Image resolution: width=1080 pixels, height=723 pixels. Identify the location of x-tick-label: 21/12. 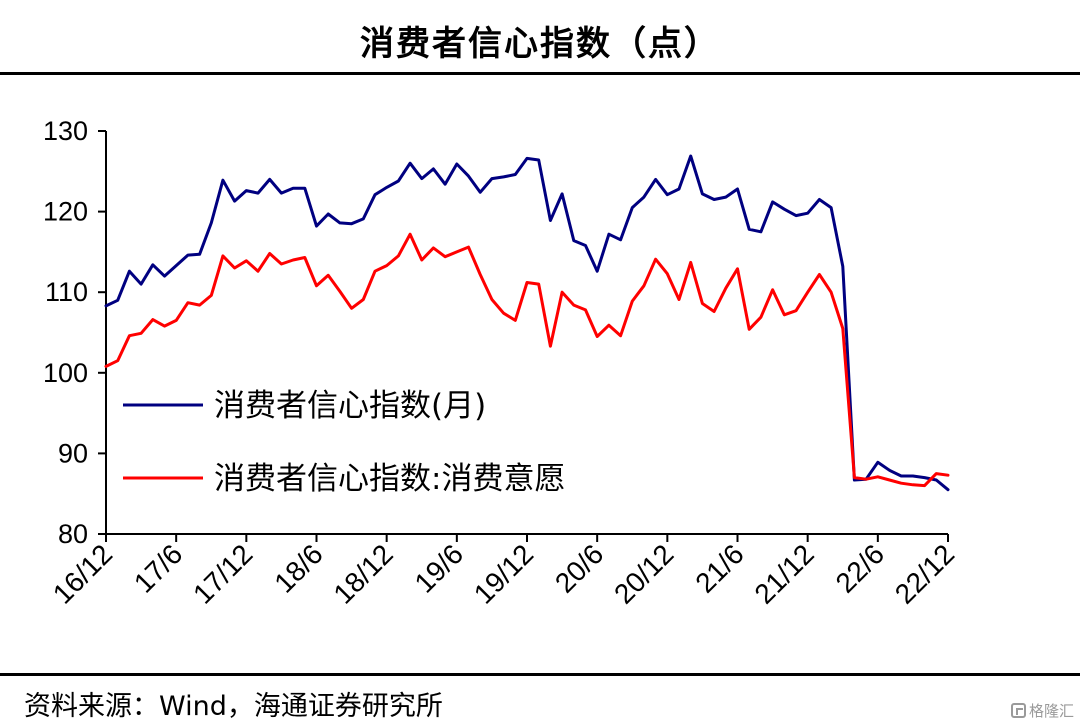
(783, 573).